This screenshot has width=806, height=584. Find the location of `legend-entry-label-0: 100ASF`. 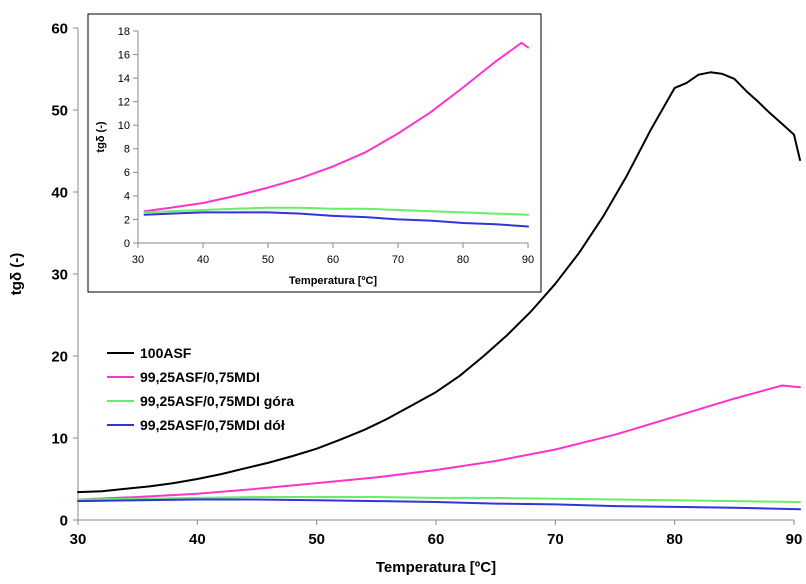

legend-entry-label-0: 100ASF is located at coordinates (166, 353).